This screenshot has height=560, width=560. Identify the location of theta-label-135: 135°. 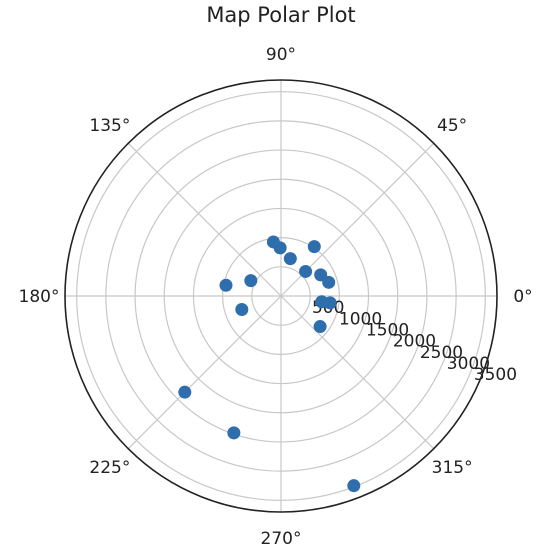
(109, 126).